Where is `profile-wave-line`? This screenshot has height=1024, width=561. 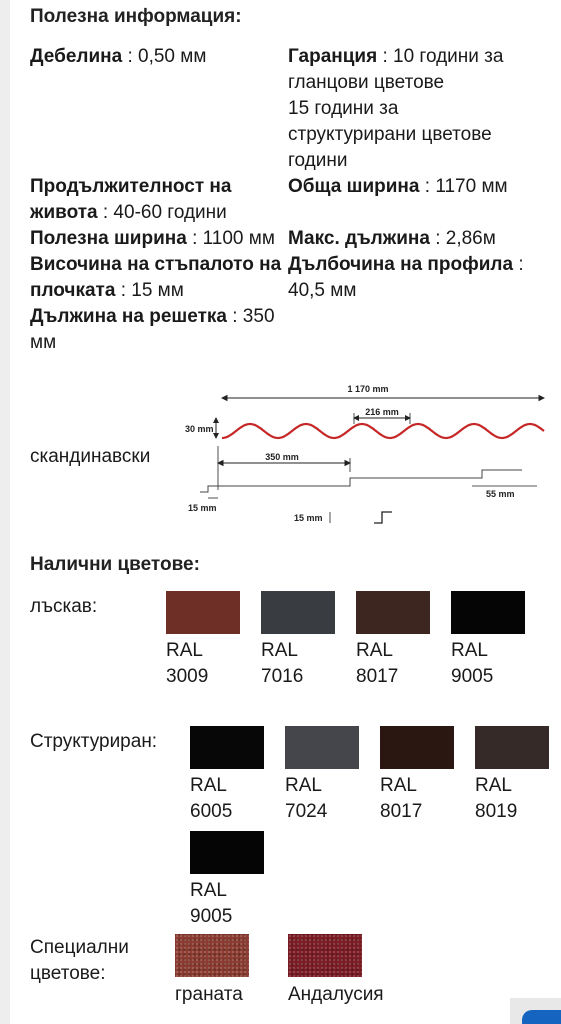 profile-wave-line is located at coordinates (383, 431).